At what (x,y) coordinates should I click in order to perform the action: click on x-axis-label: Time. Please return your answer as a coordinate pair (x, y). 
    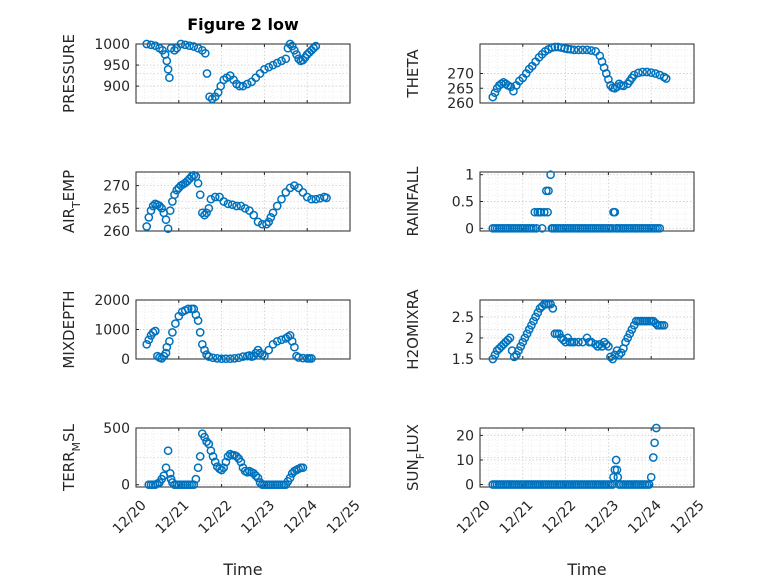
    Looking at the image, I should click on (242, 569).